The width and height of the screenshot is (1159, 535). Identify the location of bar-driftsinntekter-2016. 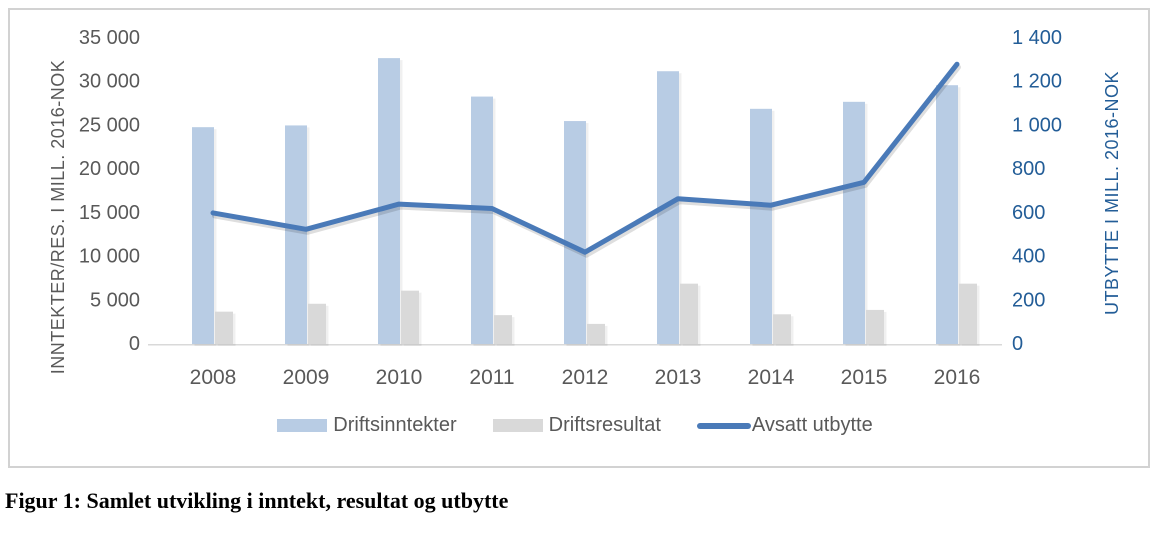
(947, 214).